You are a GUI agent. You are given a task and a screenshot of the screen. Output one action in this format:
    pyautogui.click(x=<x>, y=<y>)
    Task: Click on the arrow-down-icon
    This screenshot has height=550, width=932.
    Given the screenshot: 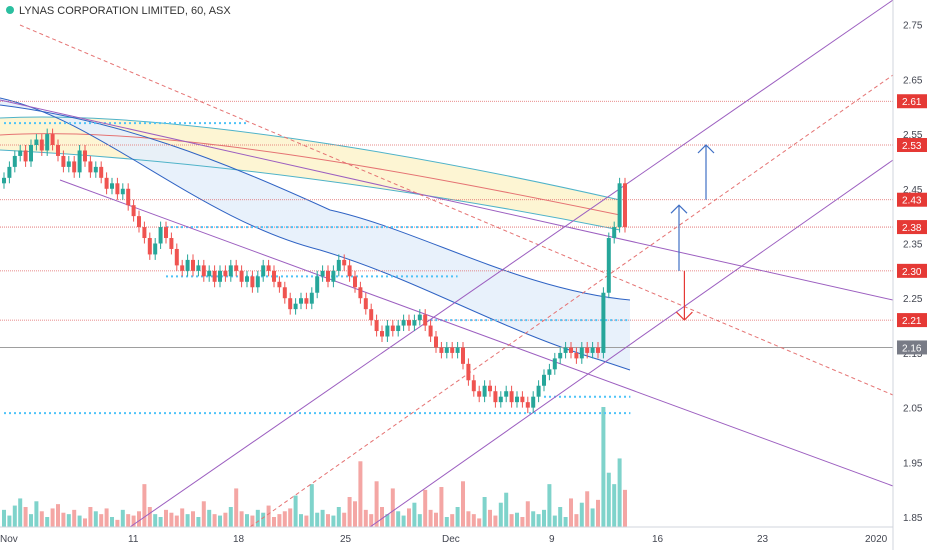 What is the action you would take?
    pyautogui.click(x=684, y=316)
    